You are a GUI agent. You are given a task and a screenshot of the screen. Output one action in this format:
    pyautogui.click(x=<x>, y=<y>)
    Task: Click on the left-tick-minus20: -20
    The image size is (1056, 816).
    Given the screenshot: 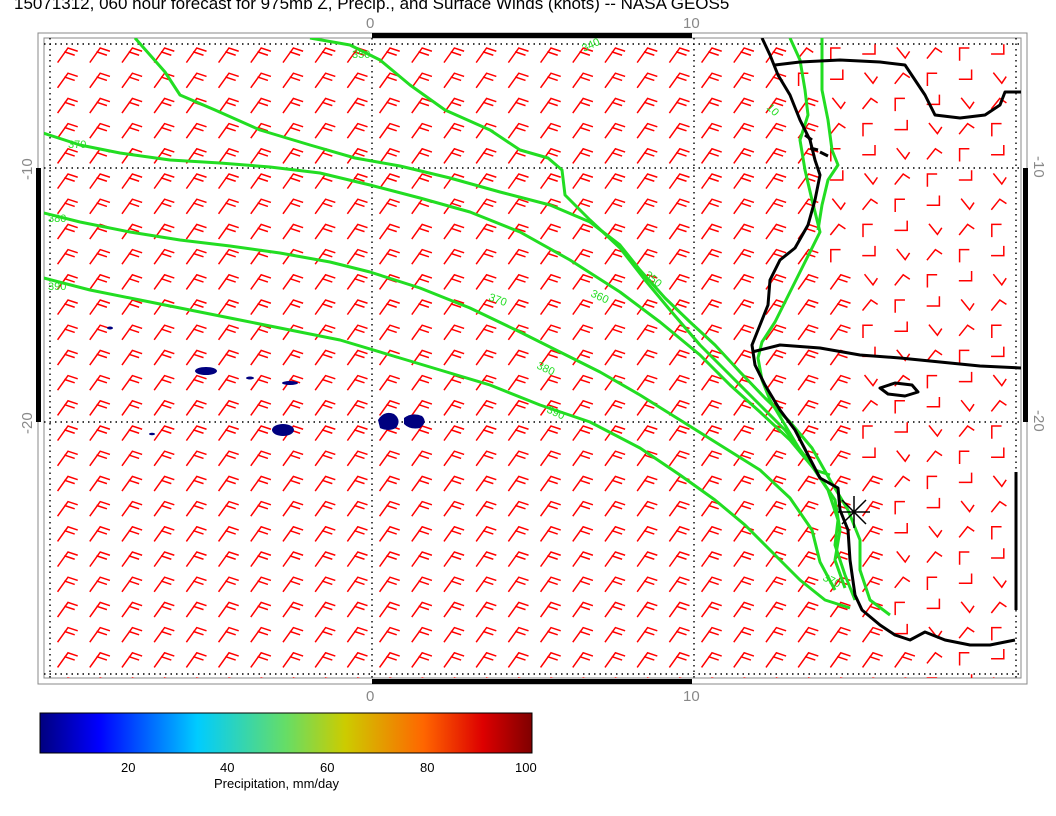 What is the action you would take?
    pyautogui.click(x=27, y=423)
    